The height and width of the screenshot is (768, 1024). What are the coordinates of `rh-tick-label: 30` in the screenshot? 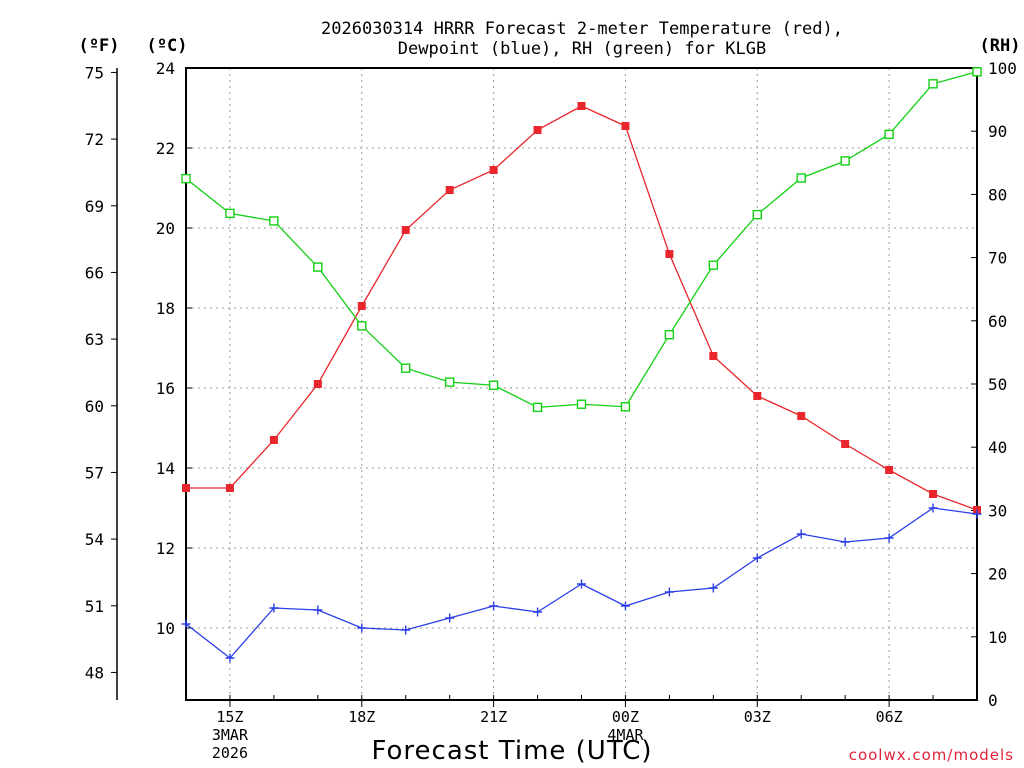 It's located at (997, 510).